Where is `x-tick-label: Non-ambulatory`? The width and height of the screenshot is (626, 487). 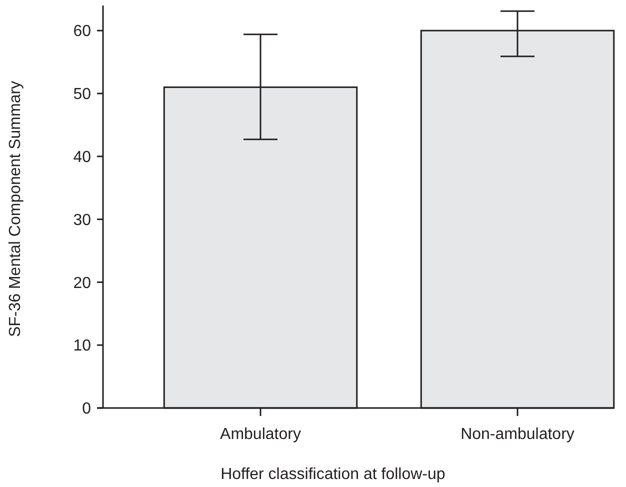 x-tick-label: Non-ambulatory is located at coordinates (517, 434).